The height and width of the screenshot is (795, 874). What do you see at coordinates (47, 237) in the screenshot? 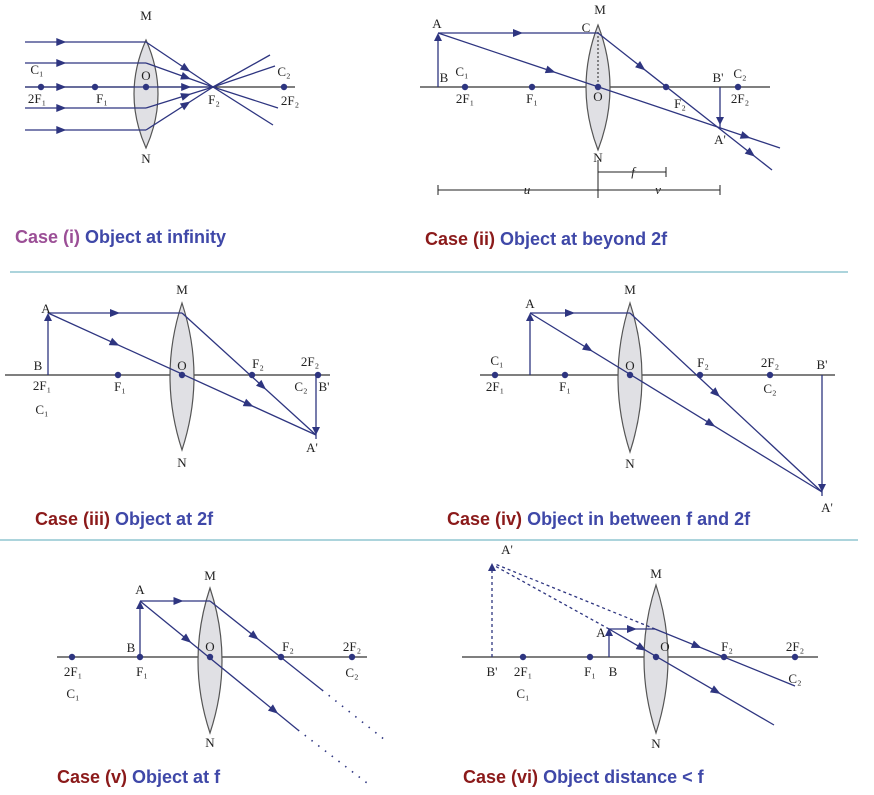
I see `case-number: Case (i)` at bounding box center [47, 237].